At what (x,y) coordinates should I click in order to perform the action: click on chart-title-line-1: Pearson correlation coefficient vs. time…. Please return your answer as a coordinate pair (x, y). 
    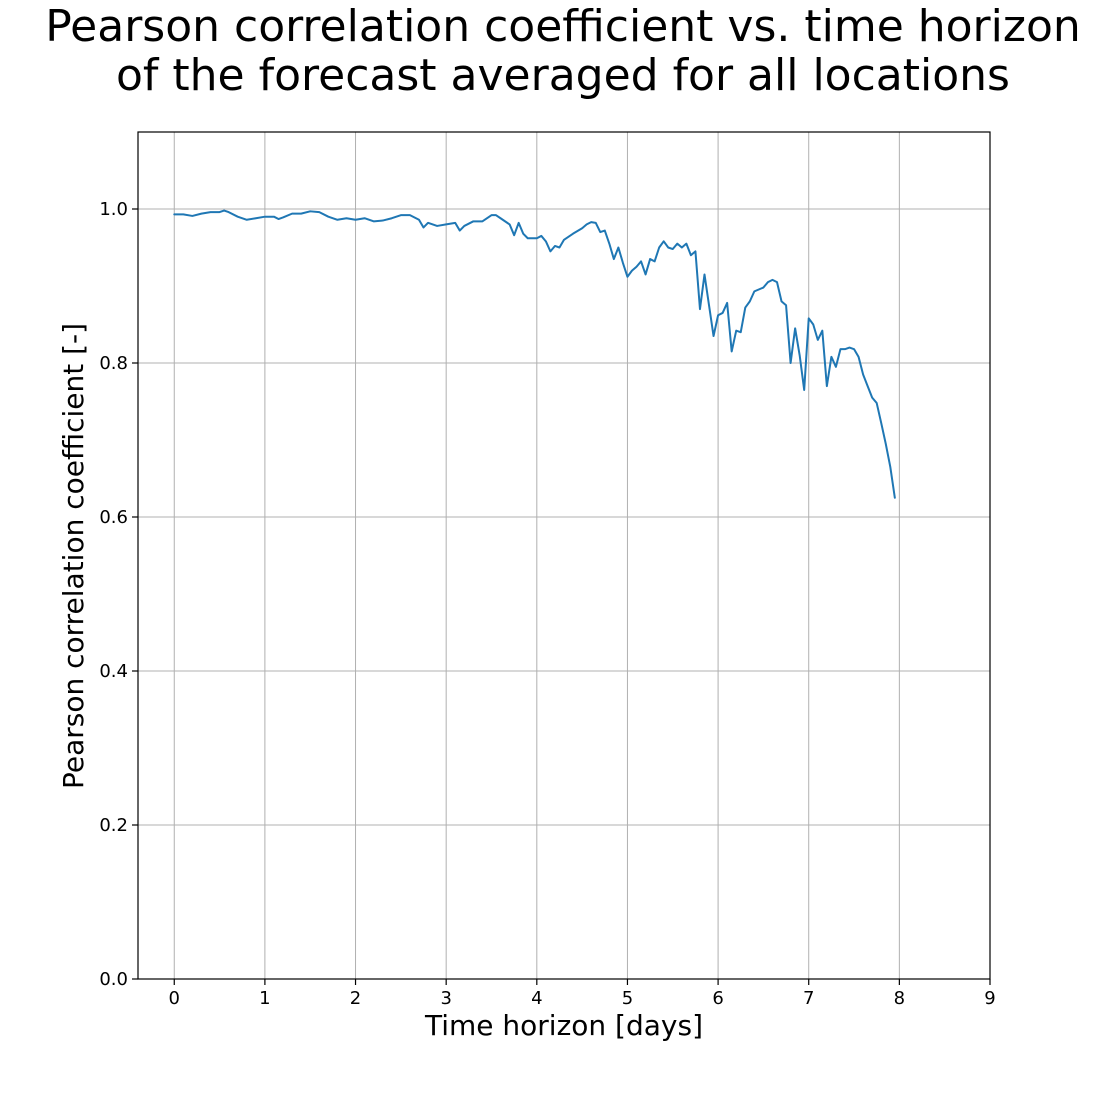
    Looking at the image, I should click on (563, 26).